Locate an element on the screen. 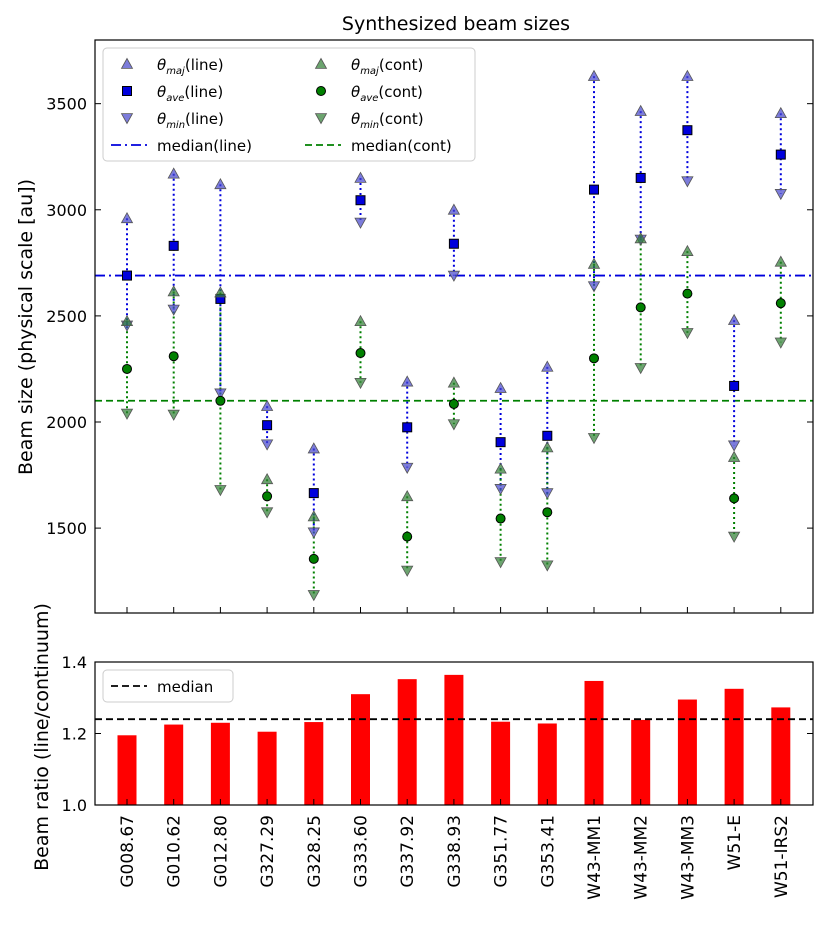  legend-label: θmaj(cont) is located at coordinates (387, 66).